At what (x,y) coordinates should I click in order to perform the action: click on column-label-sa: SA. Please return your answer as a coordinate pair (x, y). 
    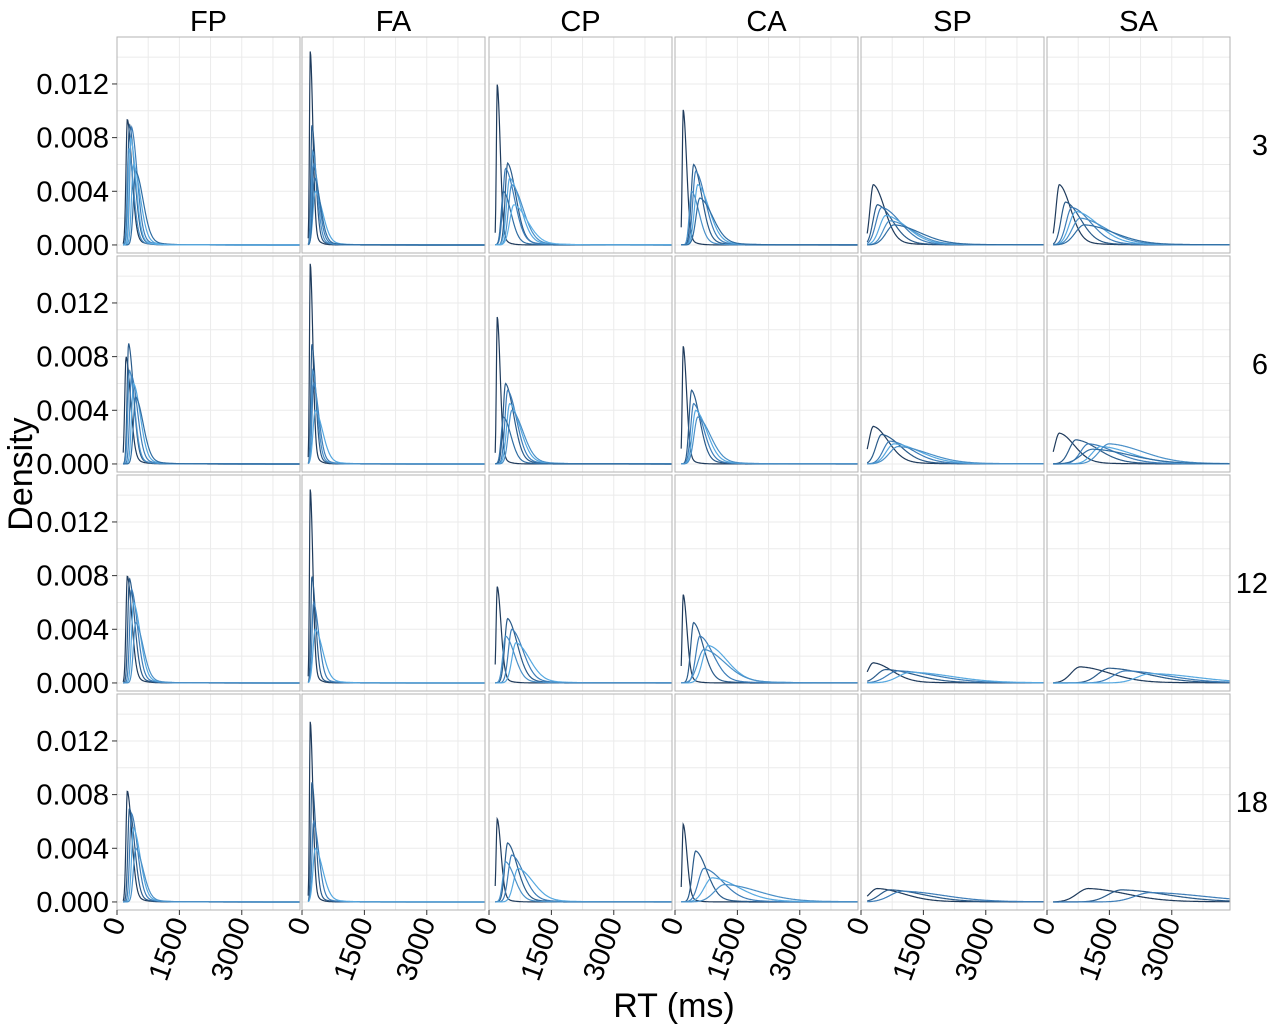
    Looking at the image, I should click on (1138, 22).